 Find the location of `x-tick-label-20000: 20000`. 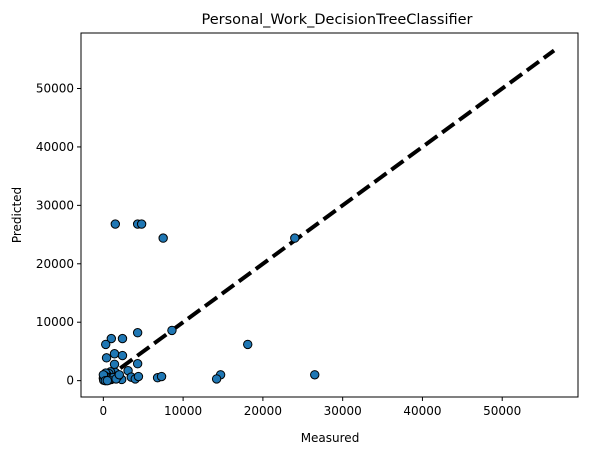

x-tick-label-20000: 20000 is located at coordinates (263, 411).